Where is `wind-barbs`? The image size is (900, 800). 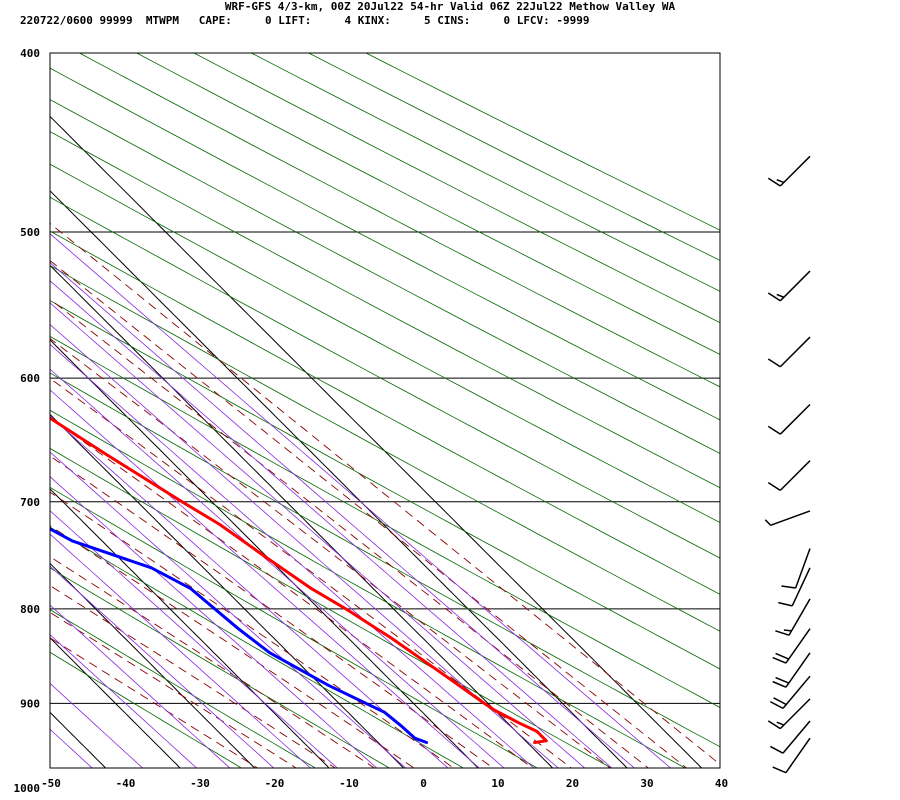
wind-barbs is located at coordinates (787, 464).